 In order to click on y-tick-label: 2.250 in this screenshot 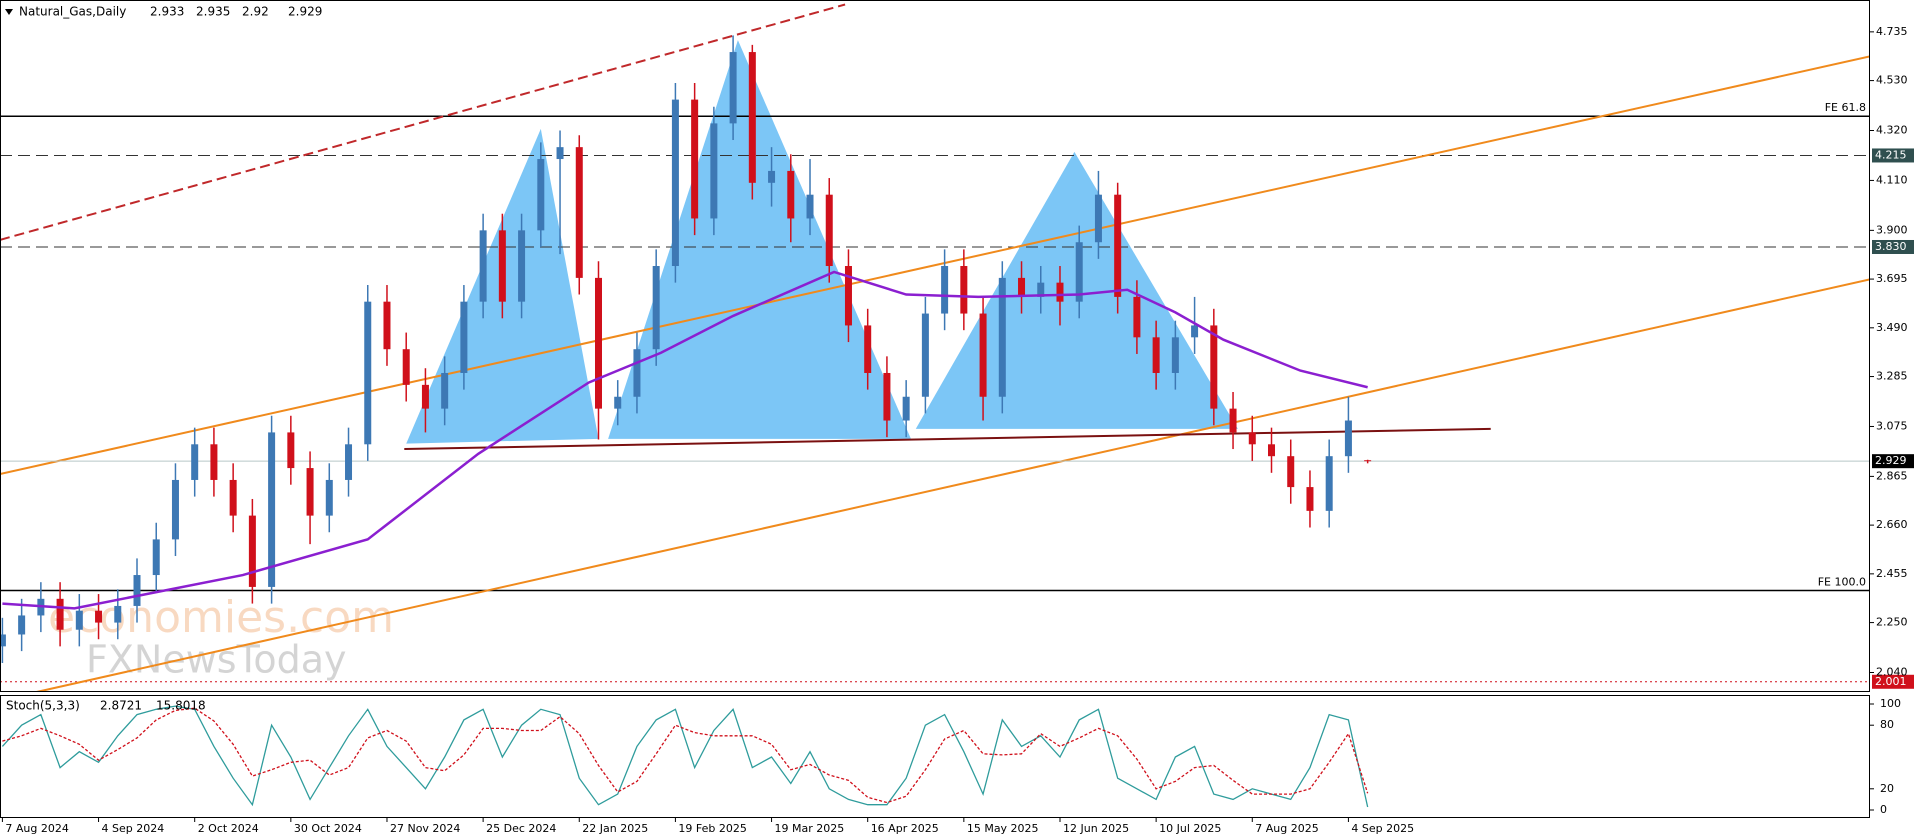, I will do `click(1892, 622)`.